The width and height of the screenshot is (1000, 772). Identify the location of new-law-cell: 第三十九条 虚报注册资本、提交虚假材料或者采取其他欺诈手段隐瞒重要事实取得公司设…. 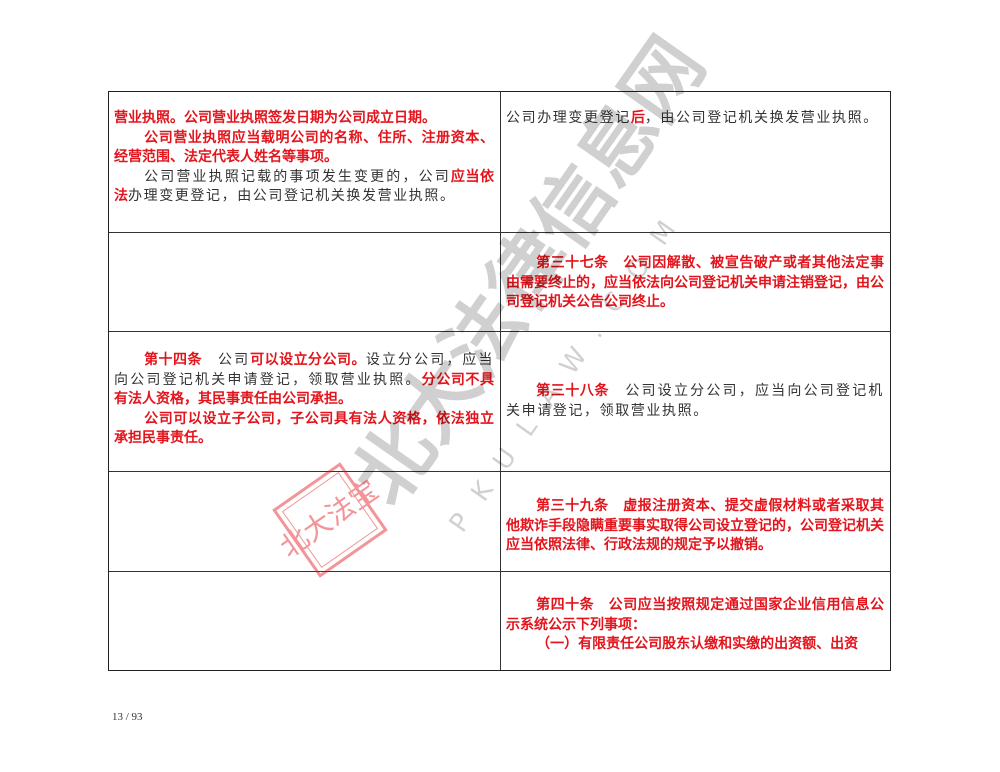
(695, 521).